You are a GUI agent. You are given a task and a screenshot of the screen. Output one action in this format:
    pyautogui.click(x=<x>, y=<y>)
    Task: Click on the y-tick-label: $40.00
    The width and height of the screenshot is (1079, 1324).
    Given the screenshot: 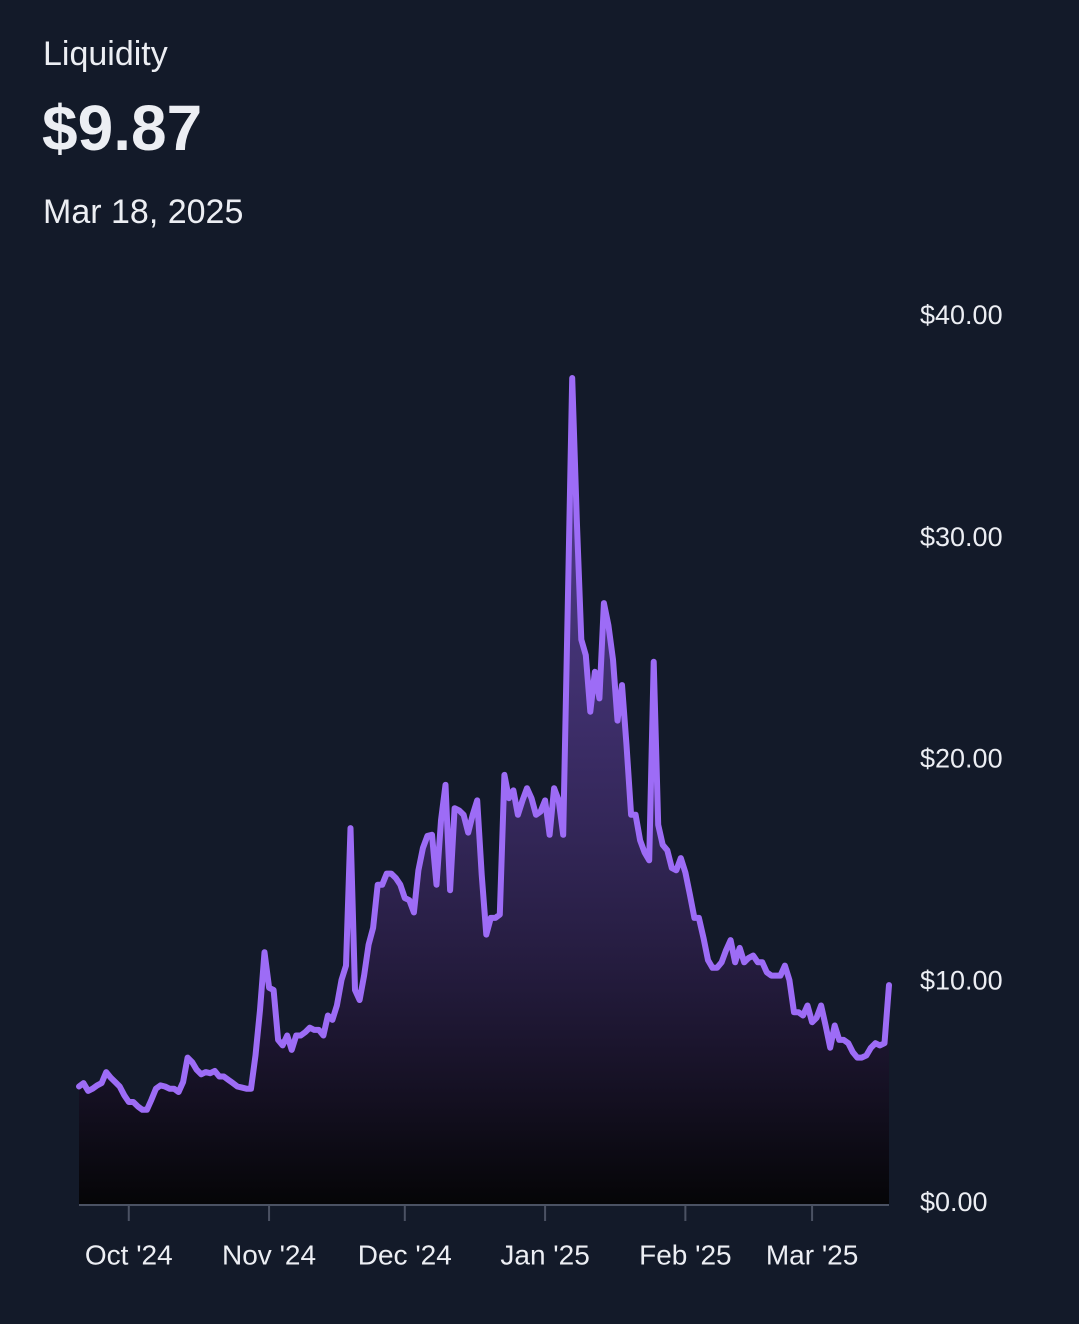 What is the action you would take?
    pyautogui.click(x=961, y=315)
    